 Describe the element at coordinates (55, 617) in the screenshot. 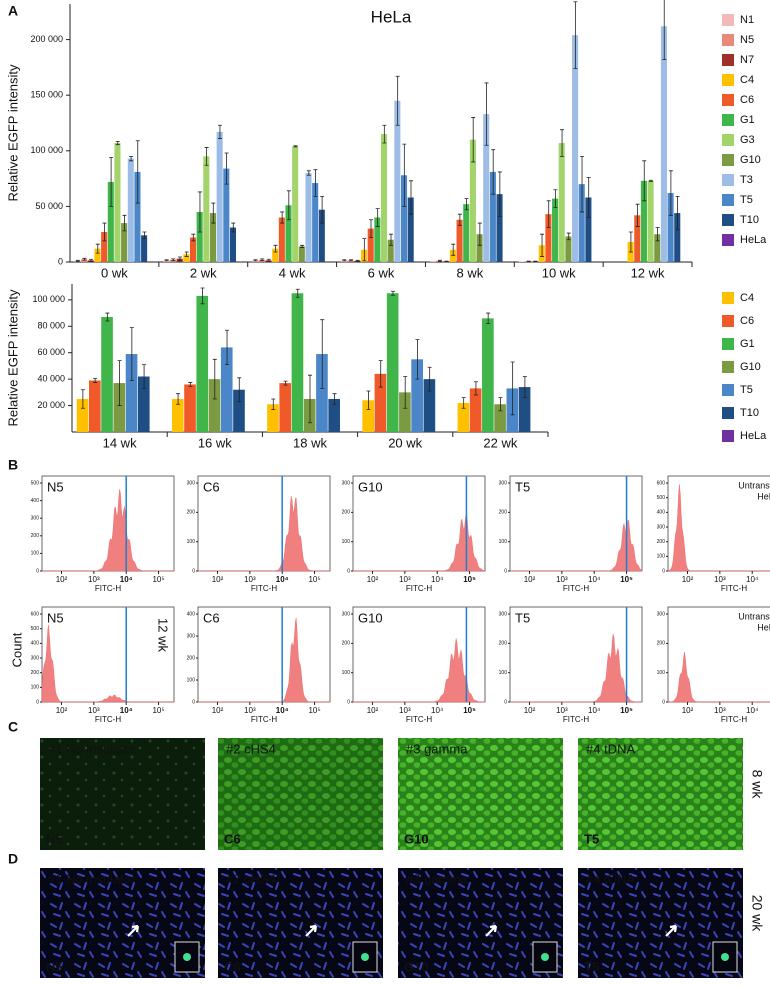

I see `plot-label: N5` at that location.